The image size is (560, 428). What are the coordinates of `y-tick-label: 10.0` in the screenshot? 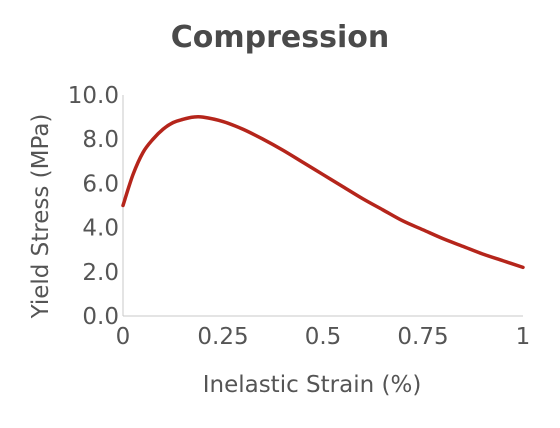 It's located at (93, 96).